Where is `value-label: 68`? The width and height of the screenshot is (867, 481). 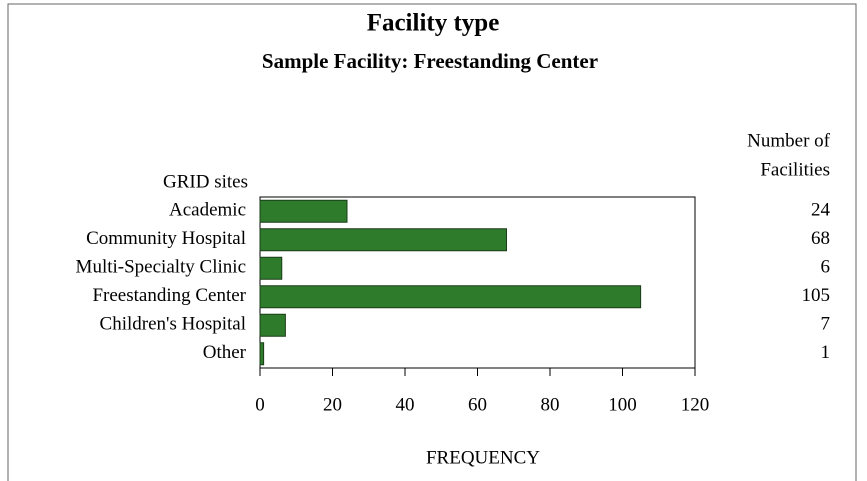 value-label: 68 is located at coordinates (820, 238).